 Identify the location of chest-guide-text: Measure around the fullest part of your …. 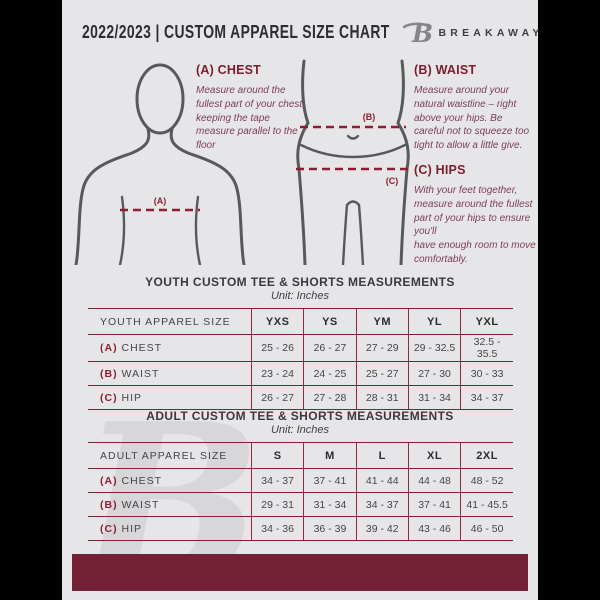
(250, 118).